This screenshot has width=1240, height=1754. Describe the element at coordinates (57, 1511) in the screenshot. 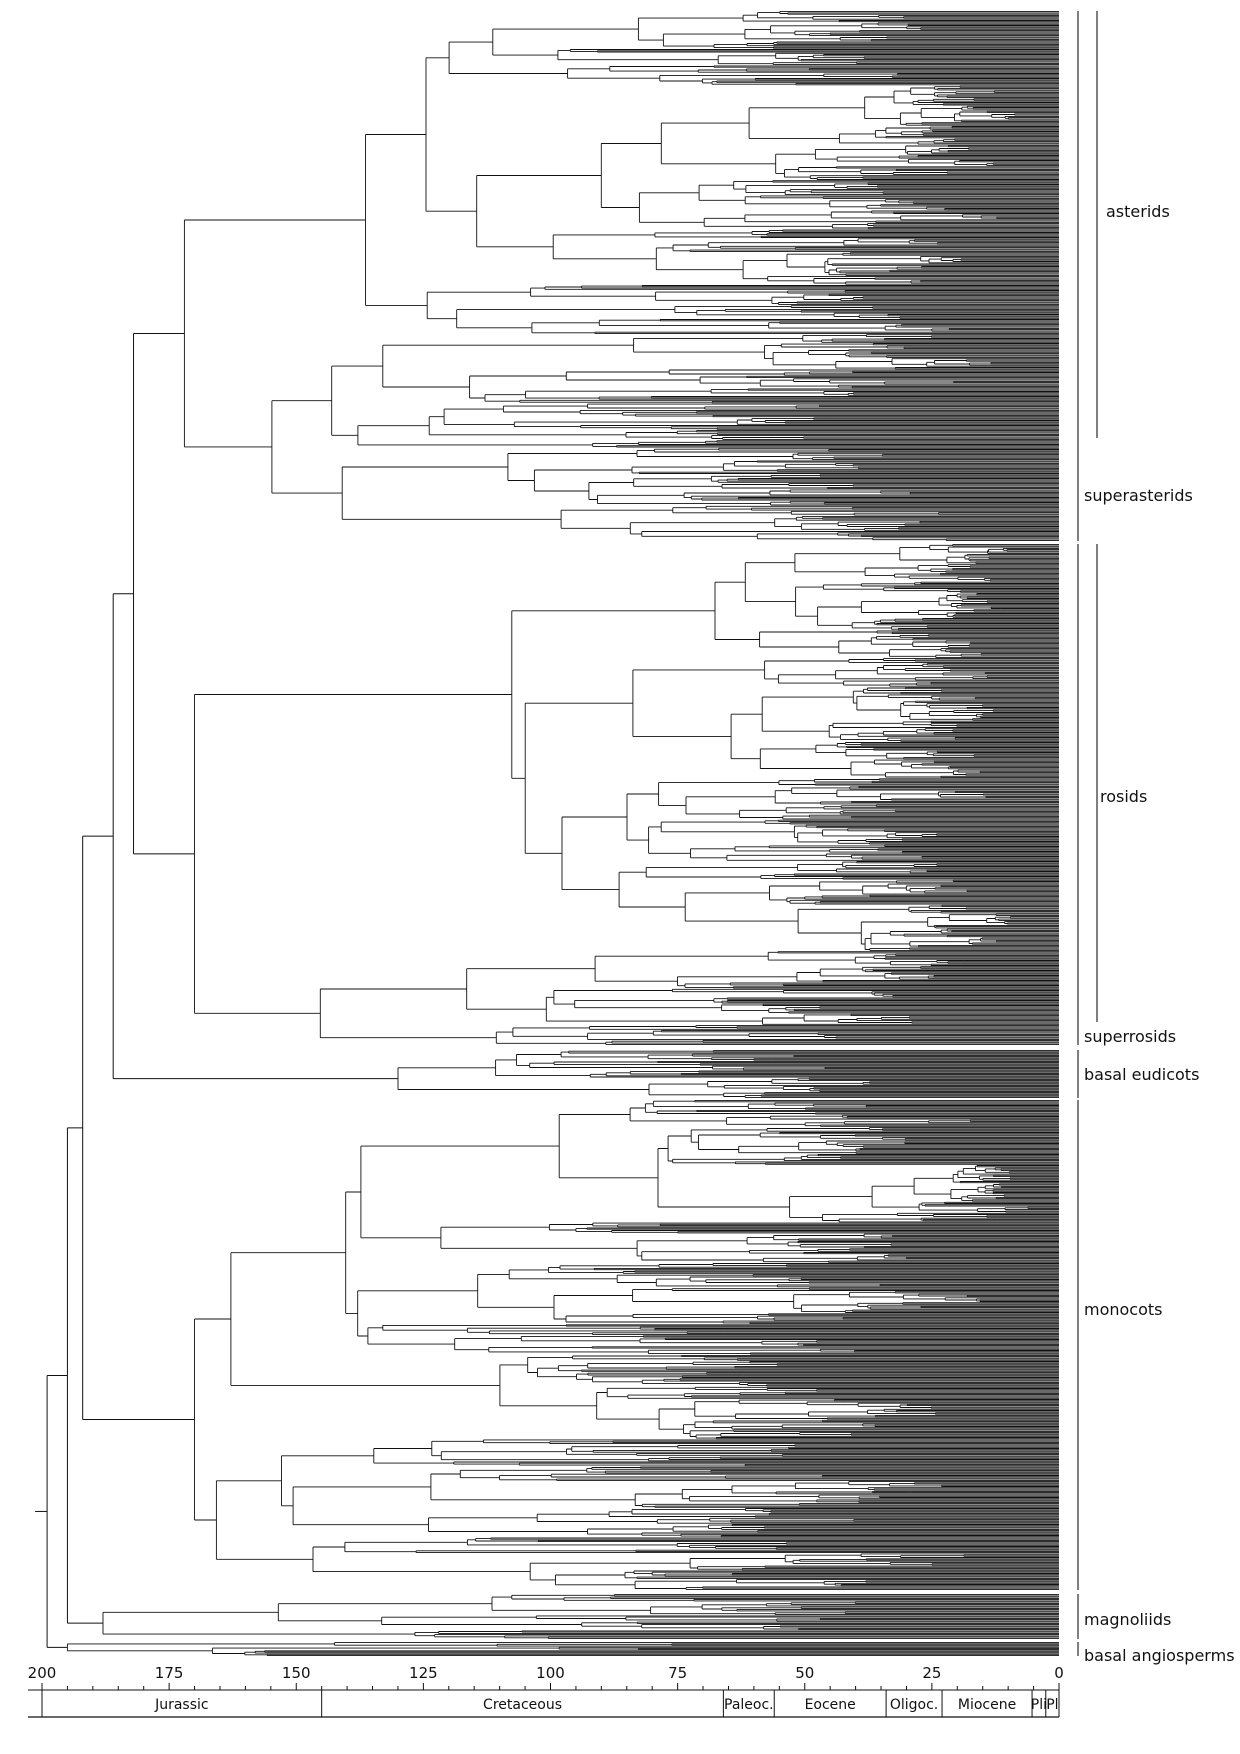

I see `backbone-root` at that location.